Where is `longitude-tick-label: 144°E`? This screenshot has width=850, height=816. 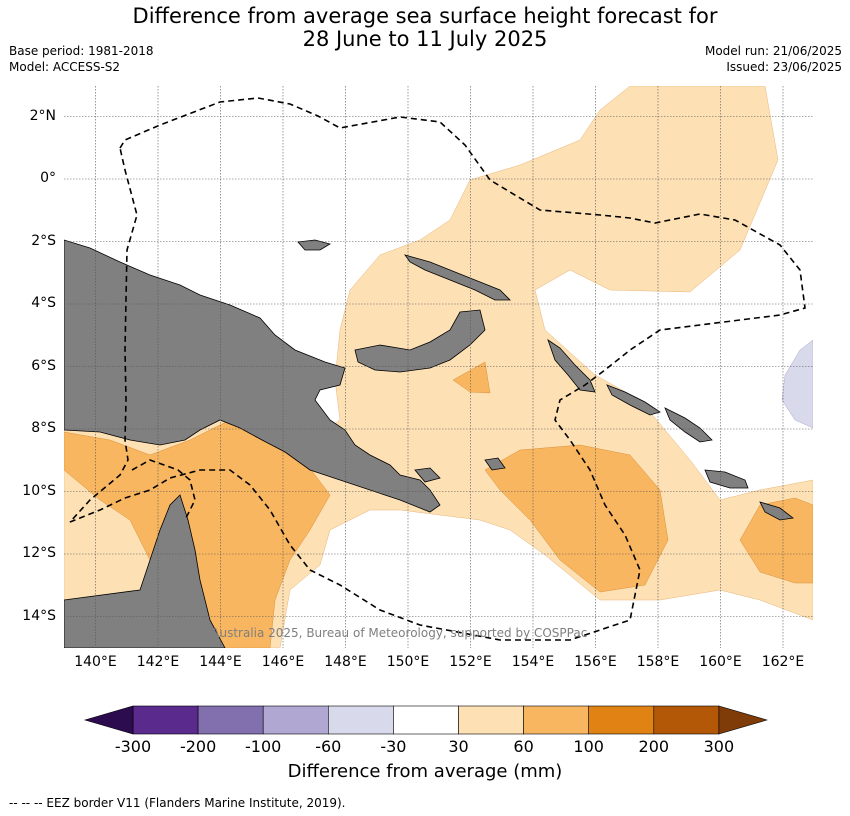
longitude-tick-label: 144°E is located at coordinates (220, 662).